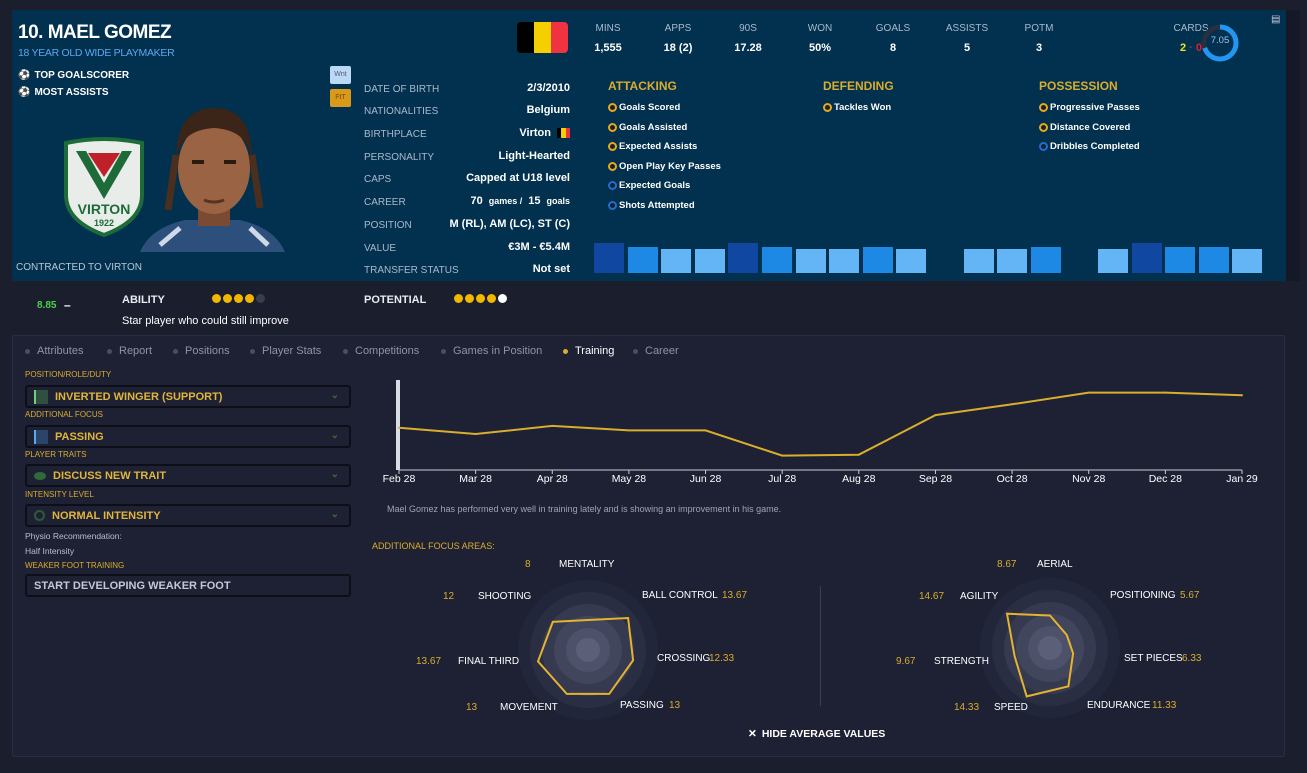  I want to click on radar-axis-label: SHOOTING, so click(505, 596).